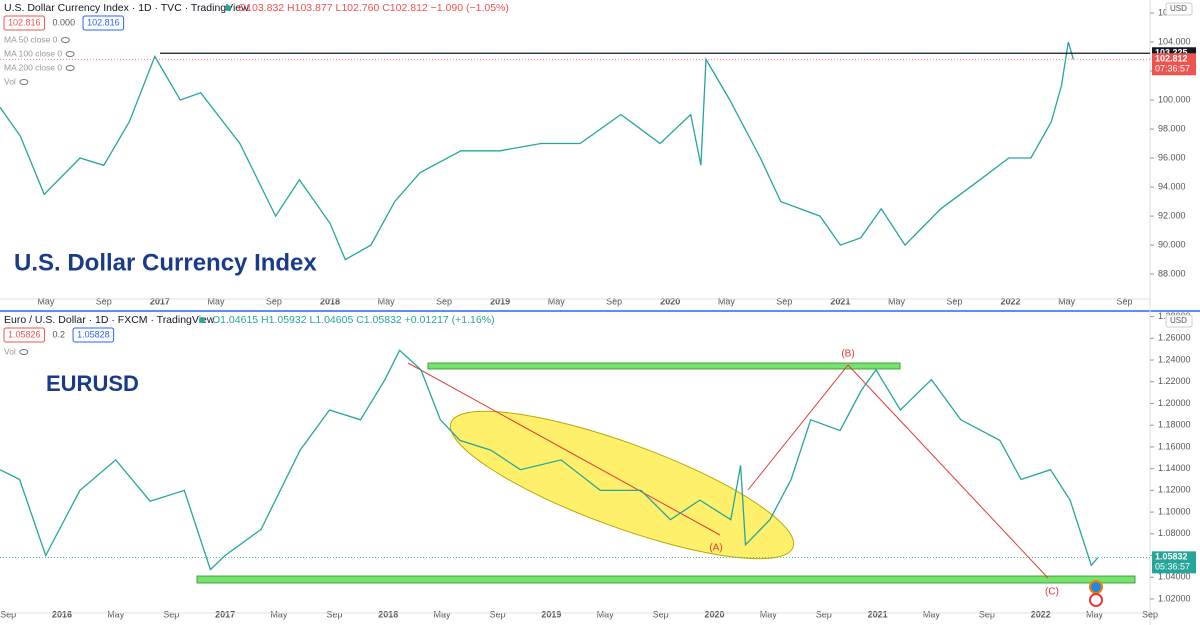 The height and width of the screenshot is (625, 1200). Describe the element at coordinates (1174, 577) in the screenshot. I see `y-tick-label: 1.04000` at that location.